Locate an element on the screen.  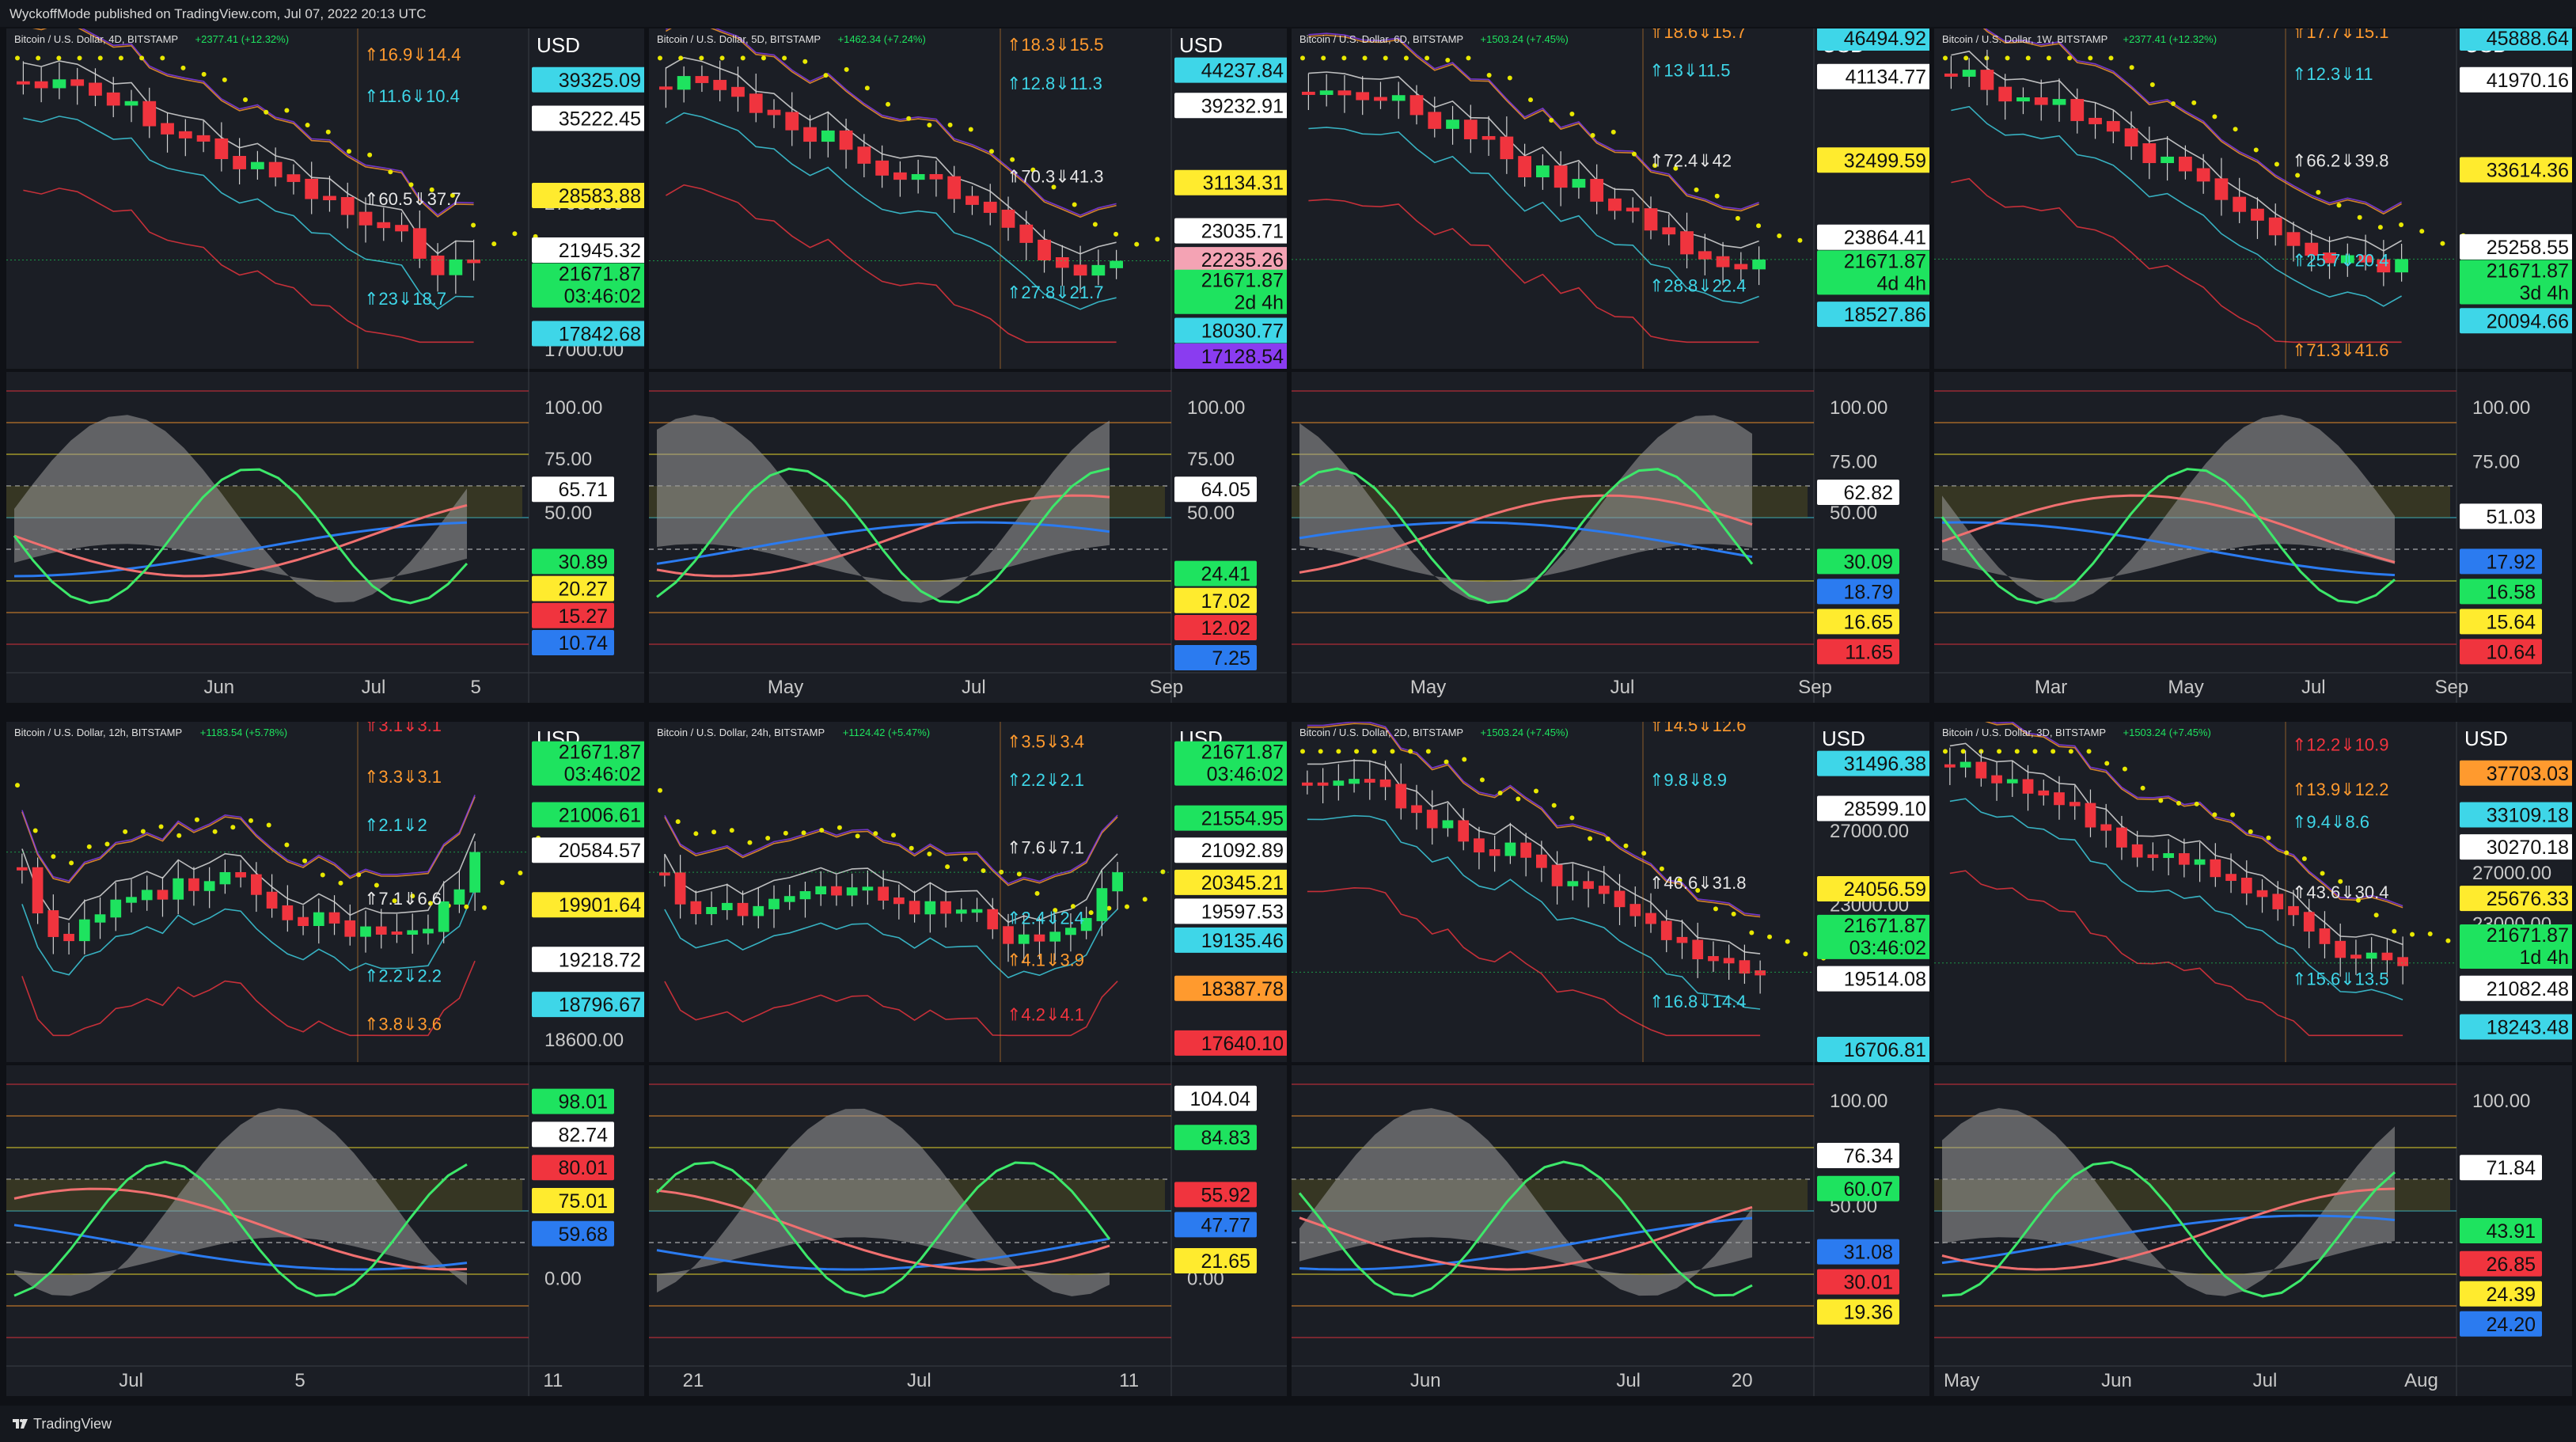
oscillator-tag-value: 30.09 is located at coordinates (1868, 562).